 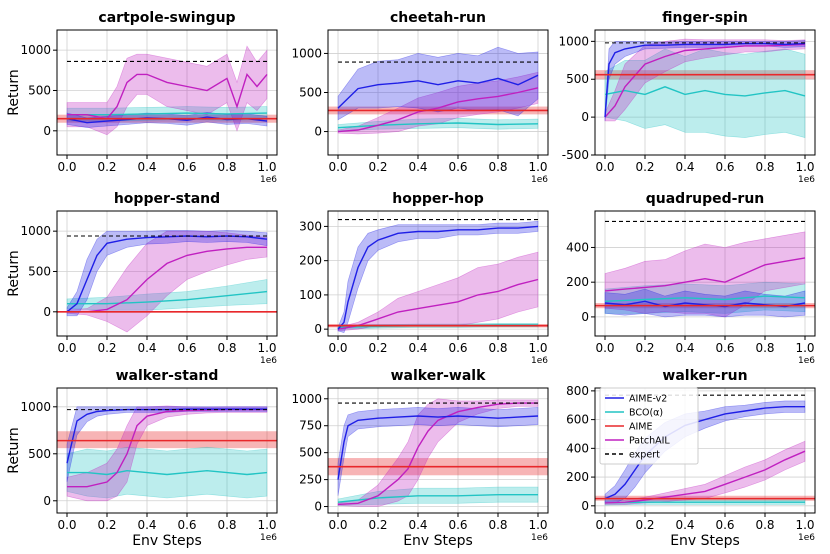 What do you see at coordinates (310, 480) in the screenshot?
I see `y-tick-label: 250` at bounding box center [310, 480].